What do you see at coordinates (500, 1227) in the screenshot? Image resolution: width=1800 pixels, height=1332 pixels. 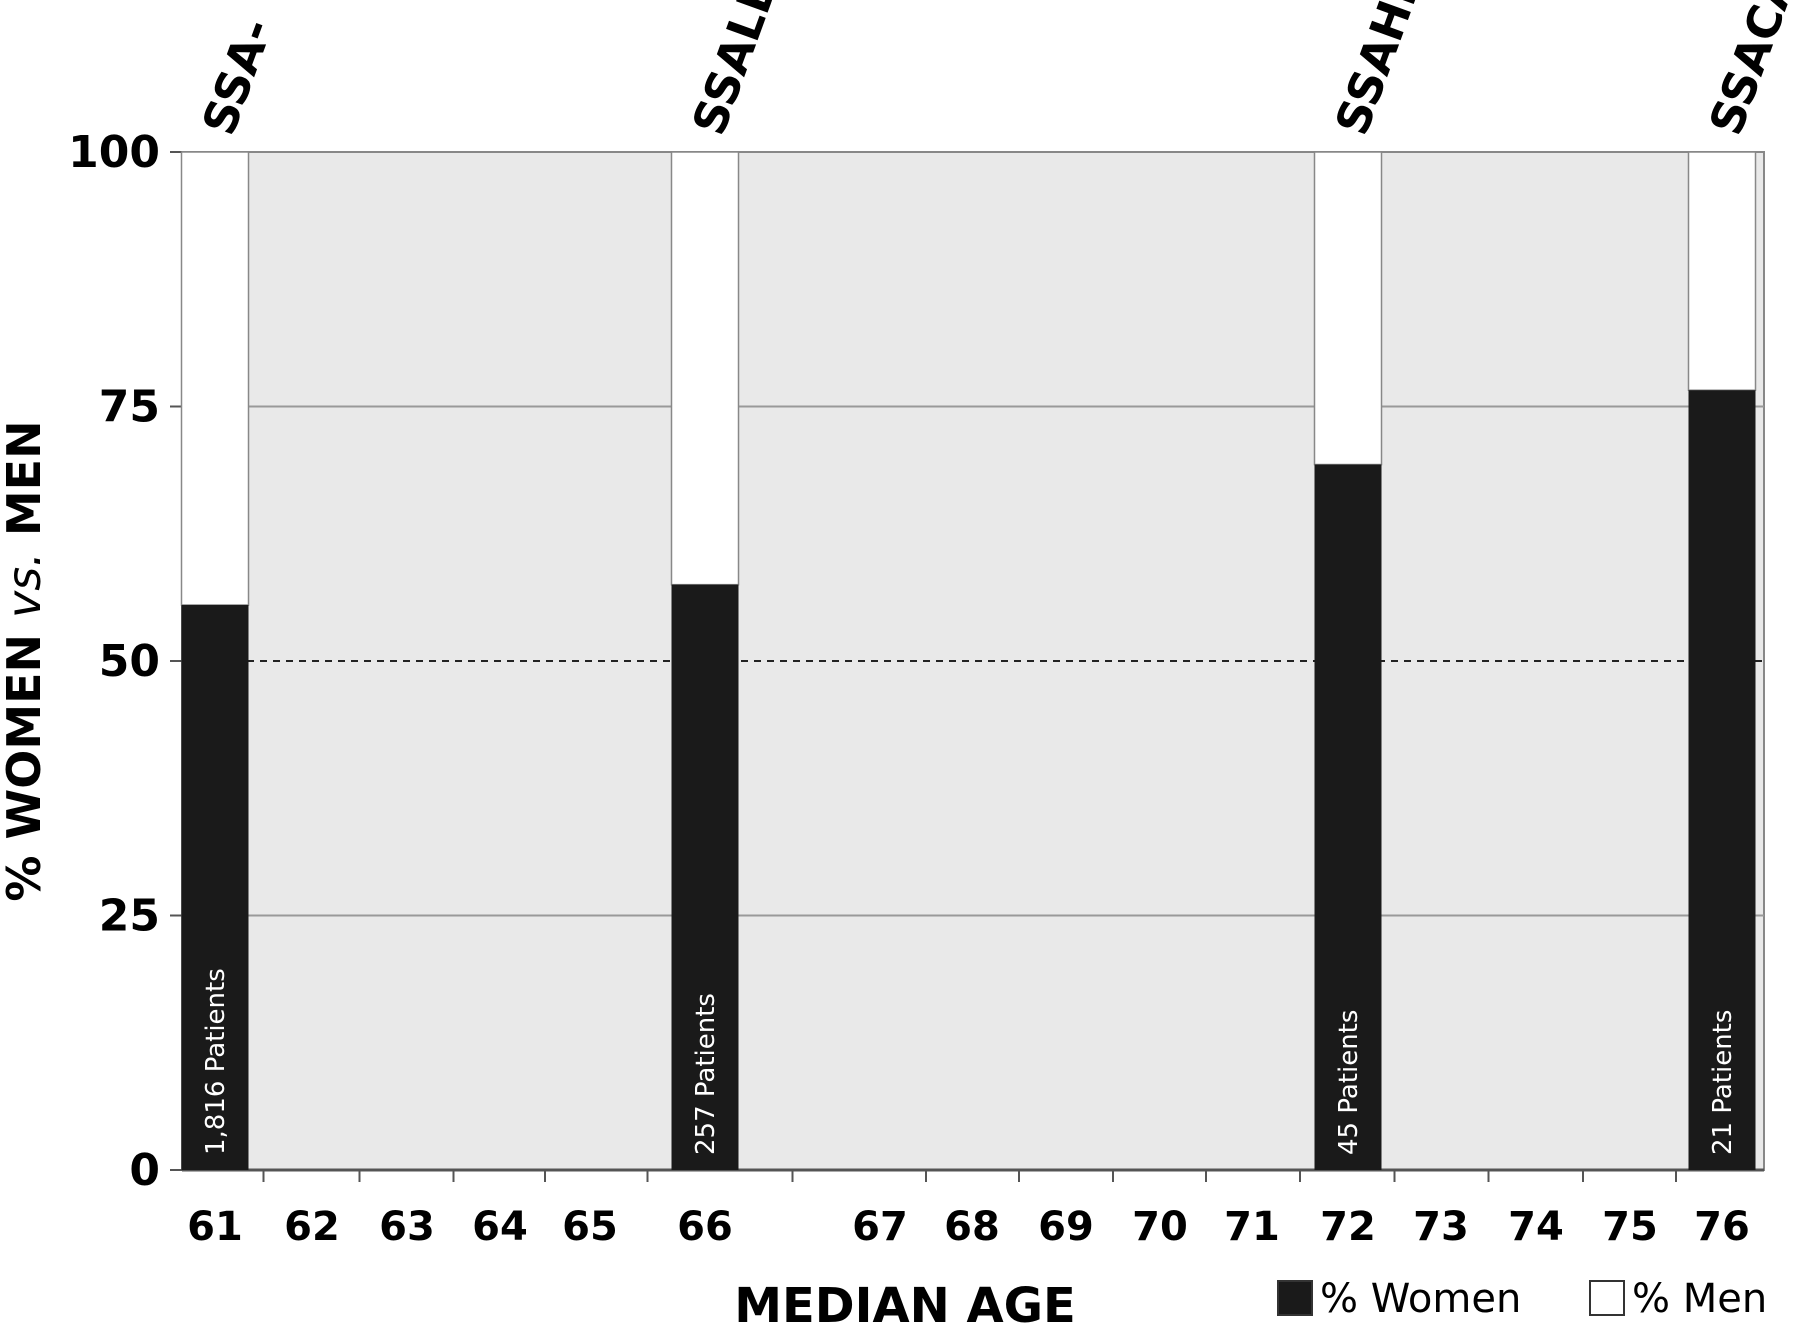 I see `x-tick-label: 64` at bounding box center [500, 1227].